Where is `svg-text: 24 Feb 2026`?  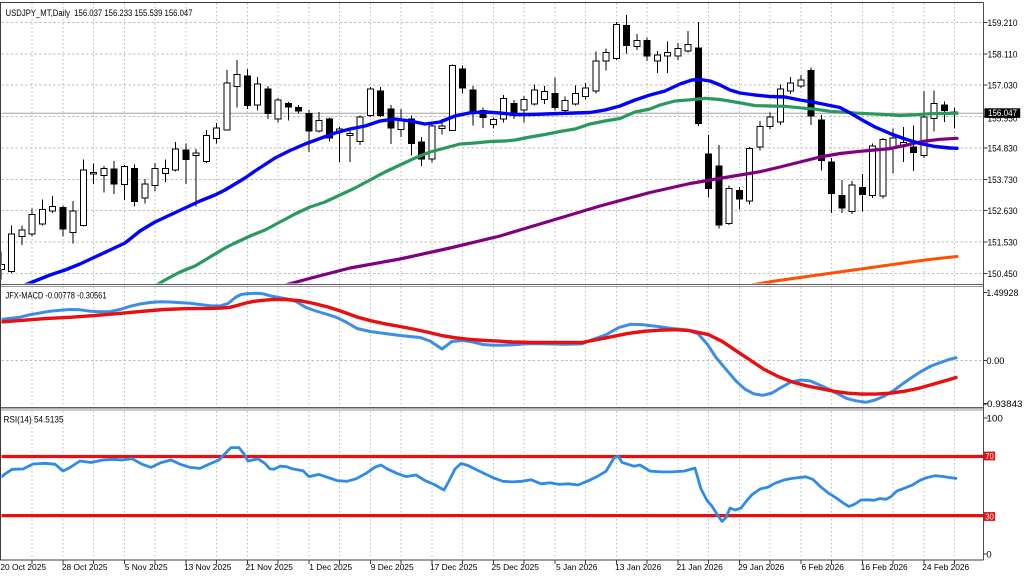
svg-text: 24 Feb 2026 is located at coordinates (945, 567).